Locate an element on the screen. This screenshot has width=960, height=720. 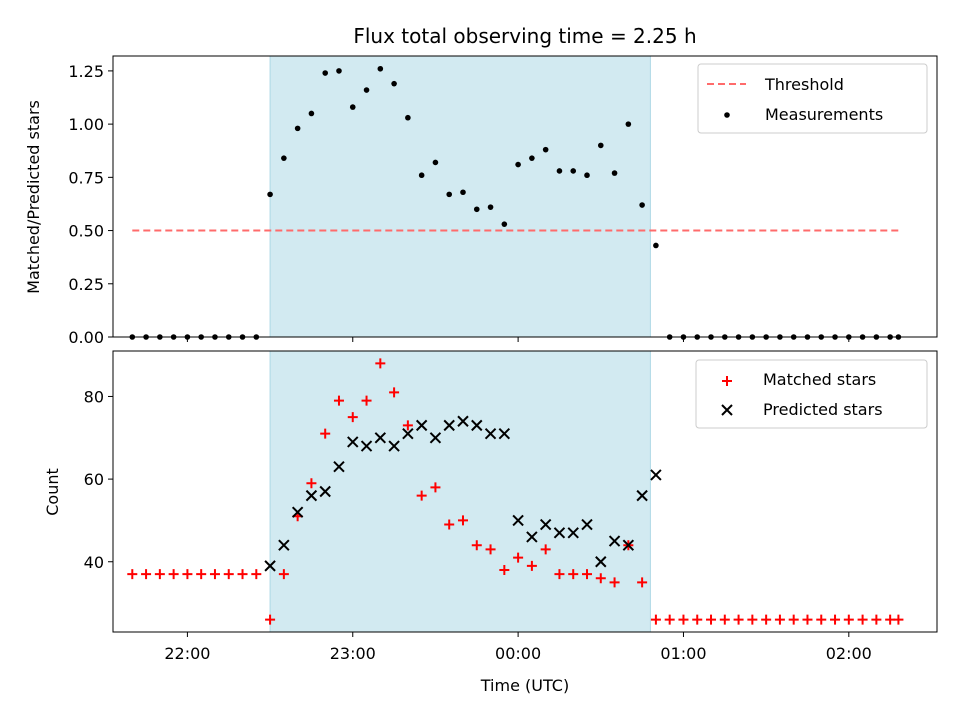
bottom-y-tick-label: 40 is located at coordinates (94, 562).